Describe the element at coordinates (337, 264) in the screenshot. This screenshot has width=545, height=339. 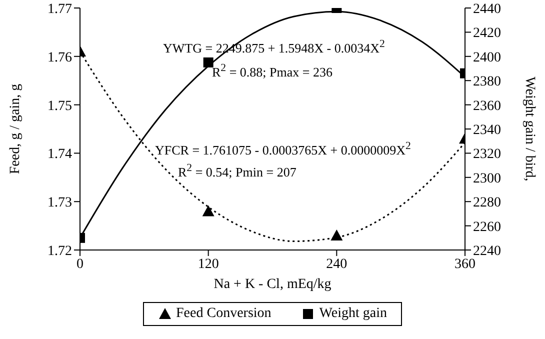
I see `x-tick-label: 240` at that location.